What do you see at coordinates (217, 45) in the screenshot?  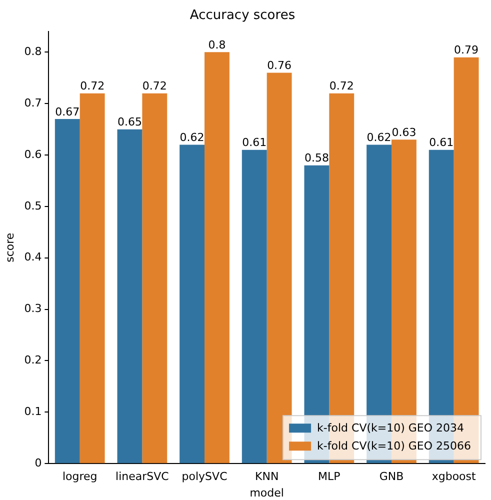 I see `data-label: 0.8` at bounding box center [217, 45].